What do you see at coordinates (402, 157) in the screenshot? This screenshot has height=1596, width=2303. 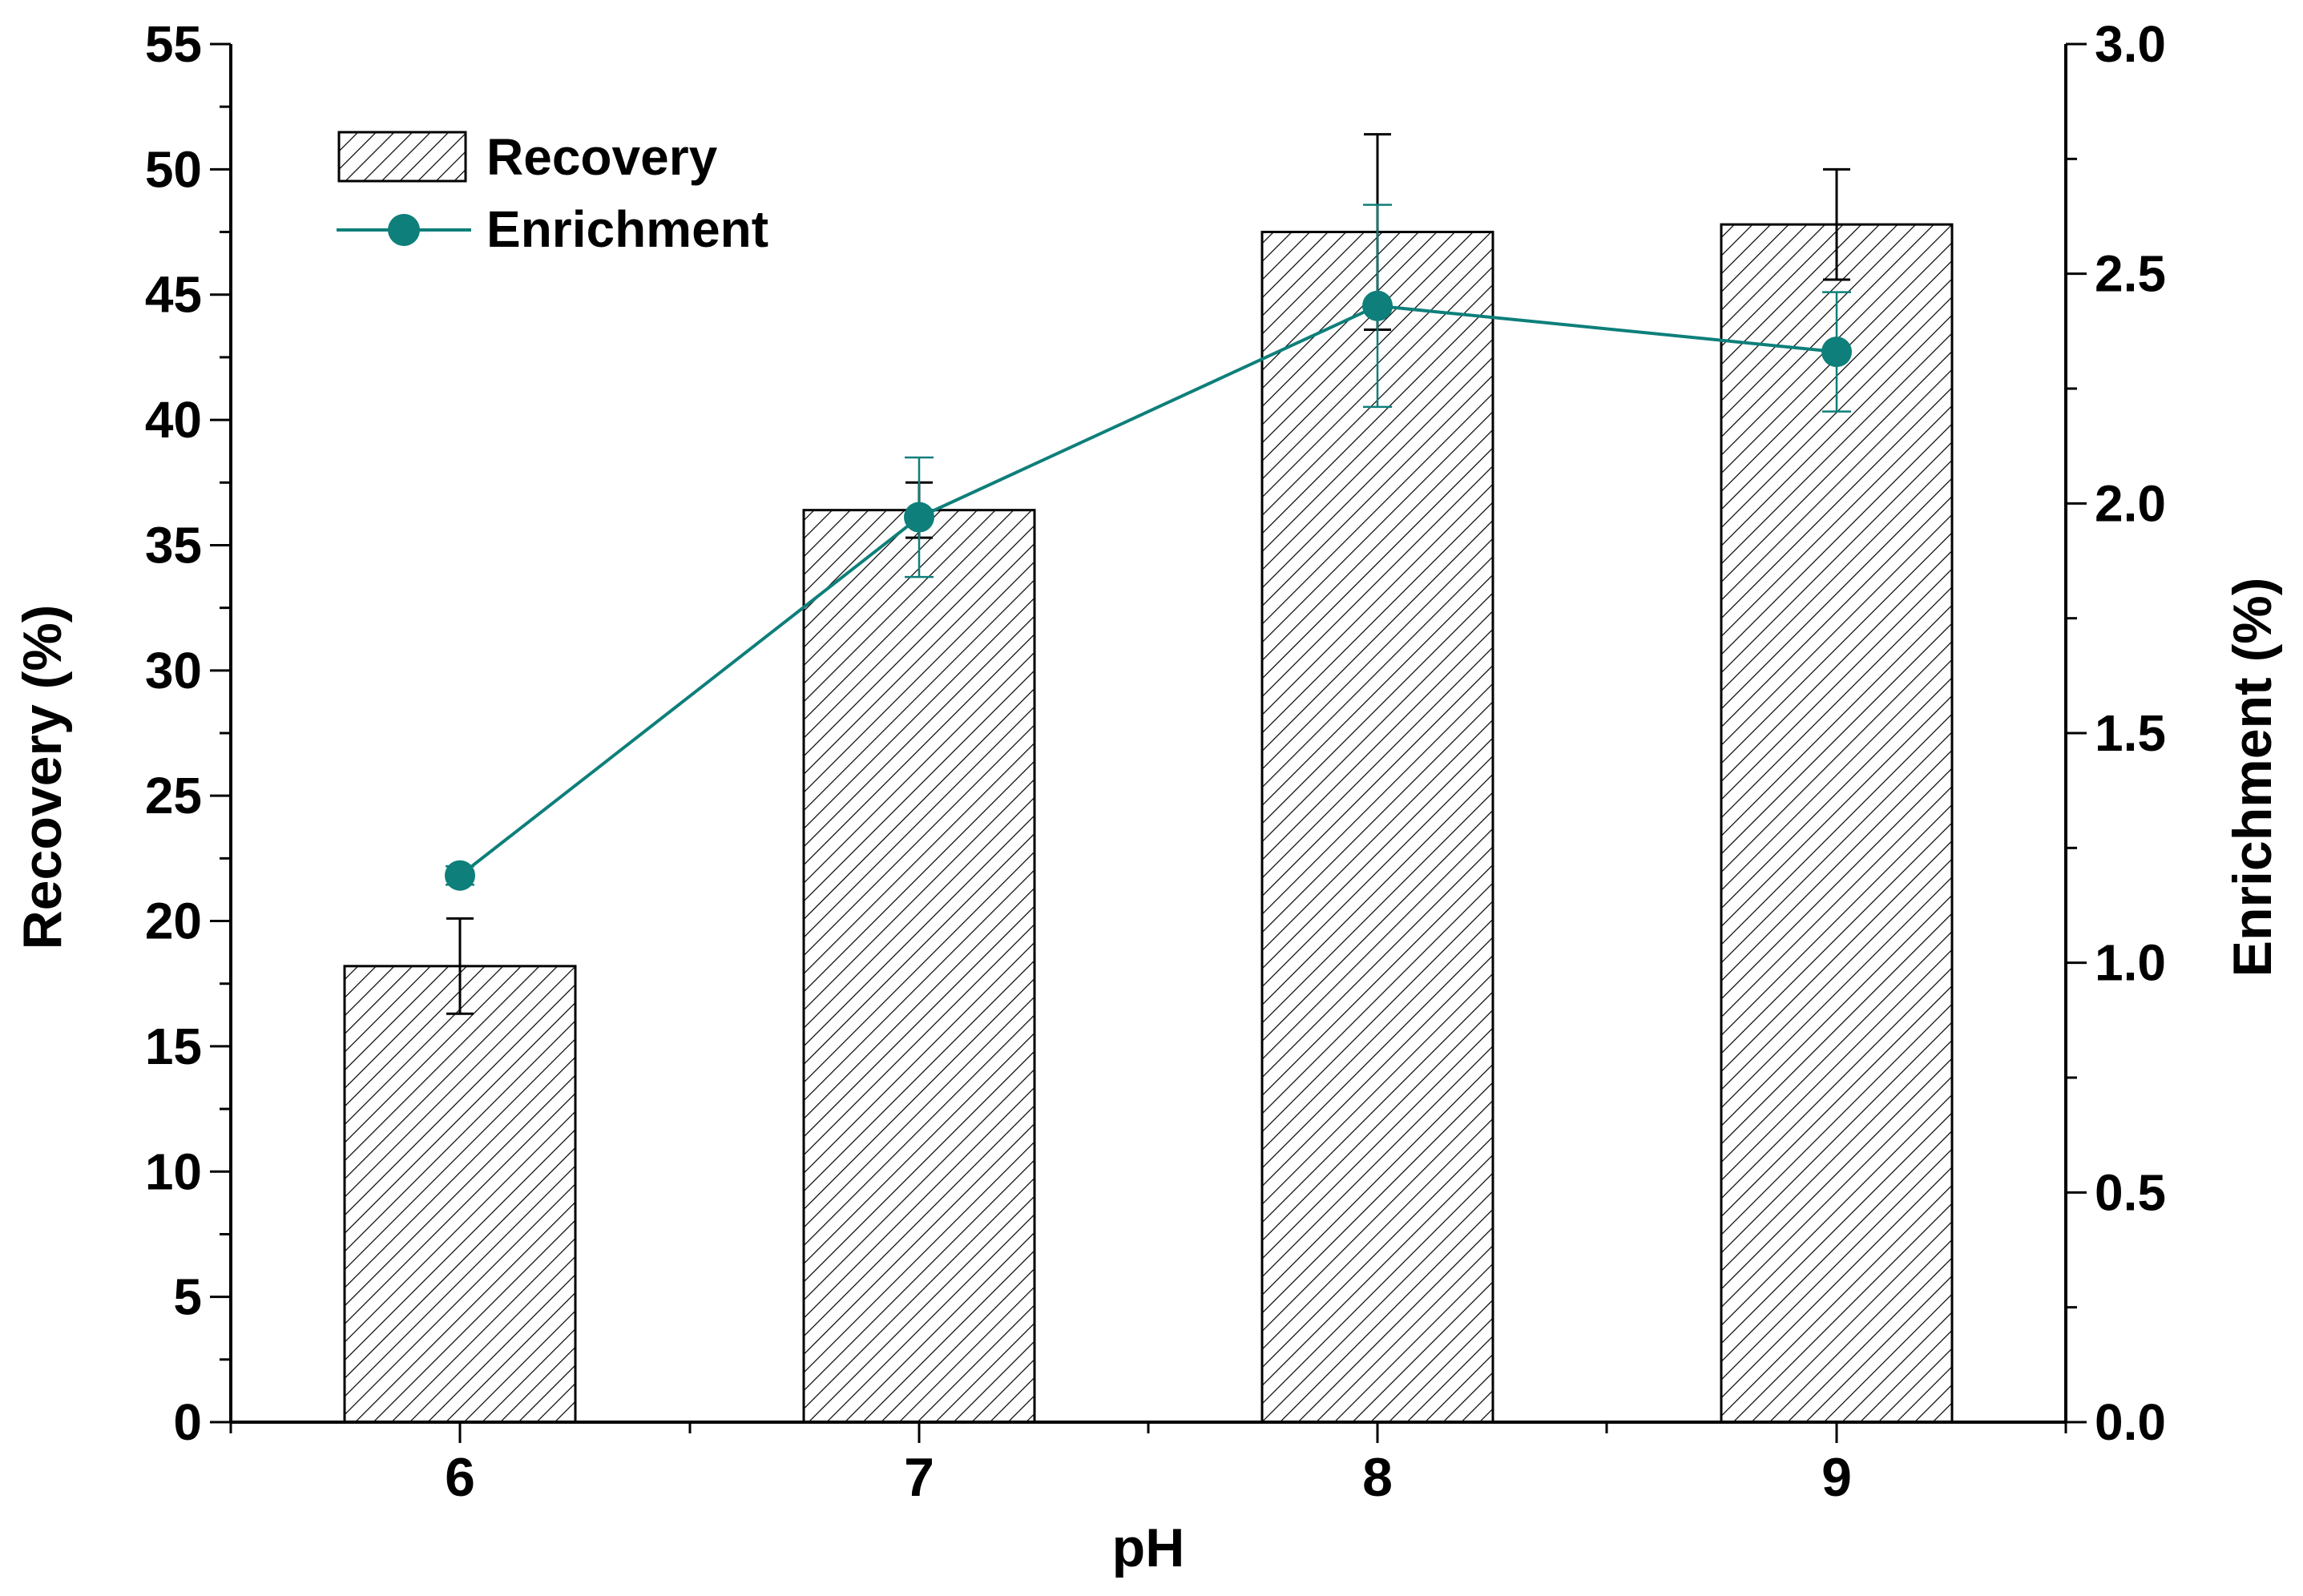 I see `legend-swatch-recovery` at bounding box center [402, 157].